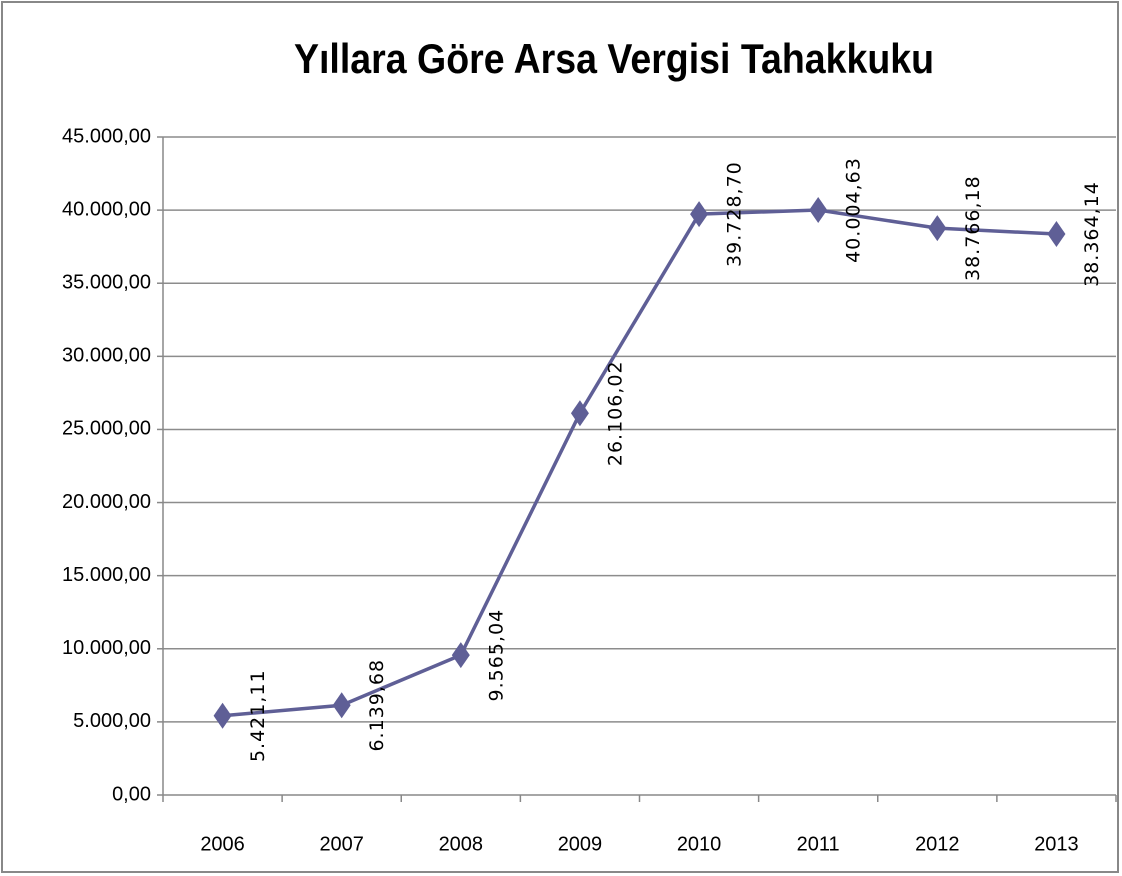 This screenshot has height=876, width=1122. I want to click on x-tick-label: 2007, so click(341, 844).